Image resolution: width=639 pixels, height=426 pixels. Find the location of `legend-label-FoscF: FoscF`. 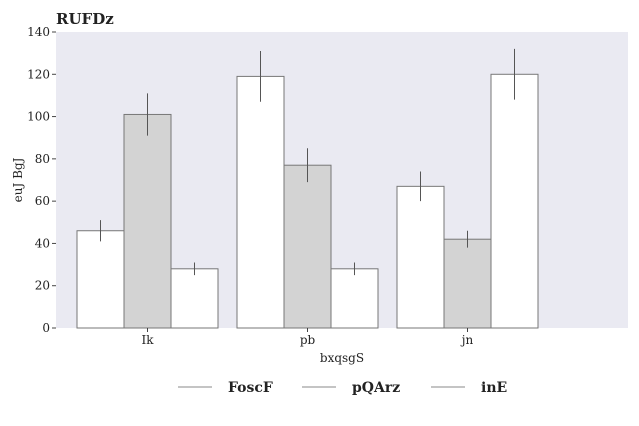

legend-label-FoscF: FoscF is located at coordinates (250, 388).